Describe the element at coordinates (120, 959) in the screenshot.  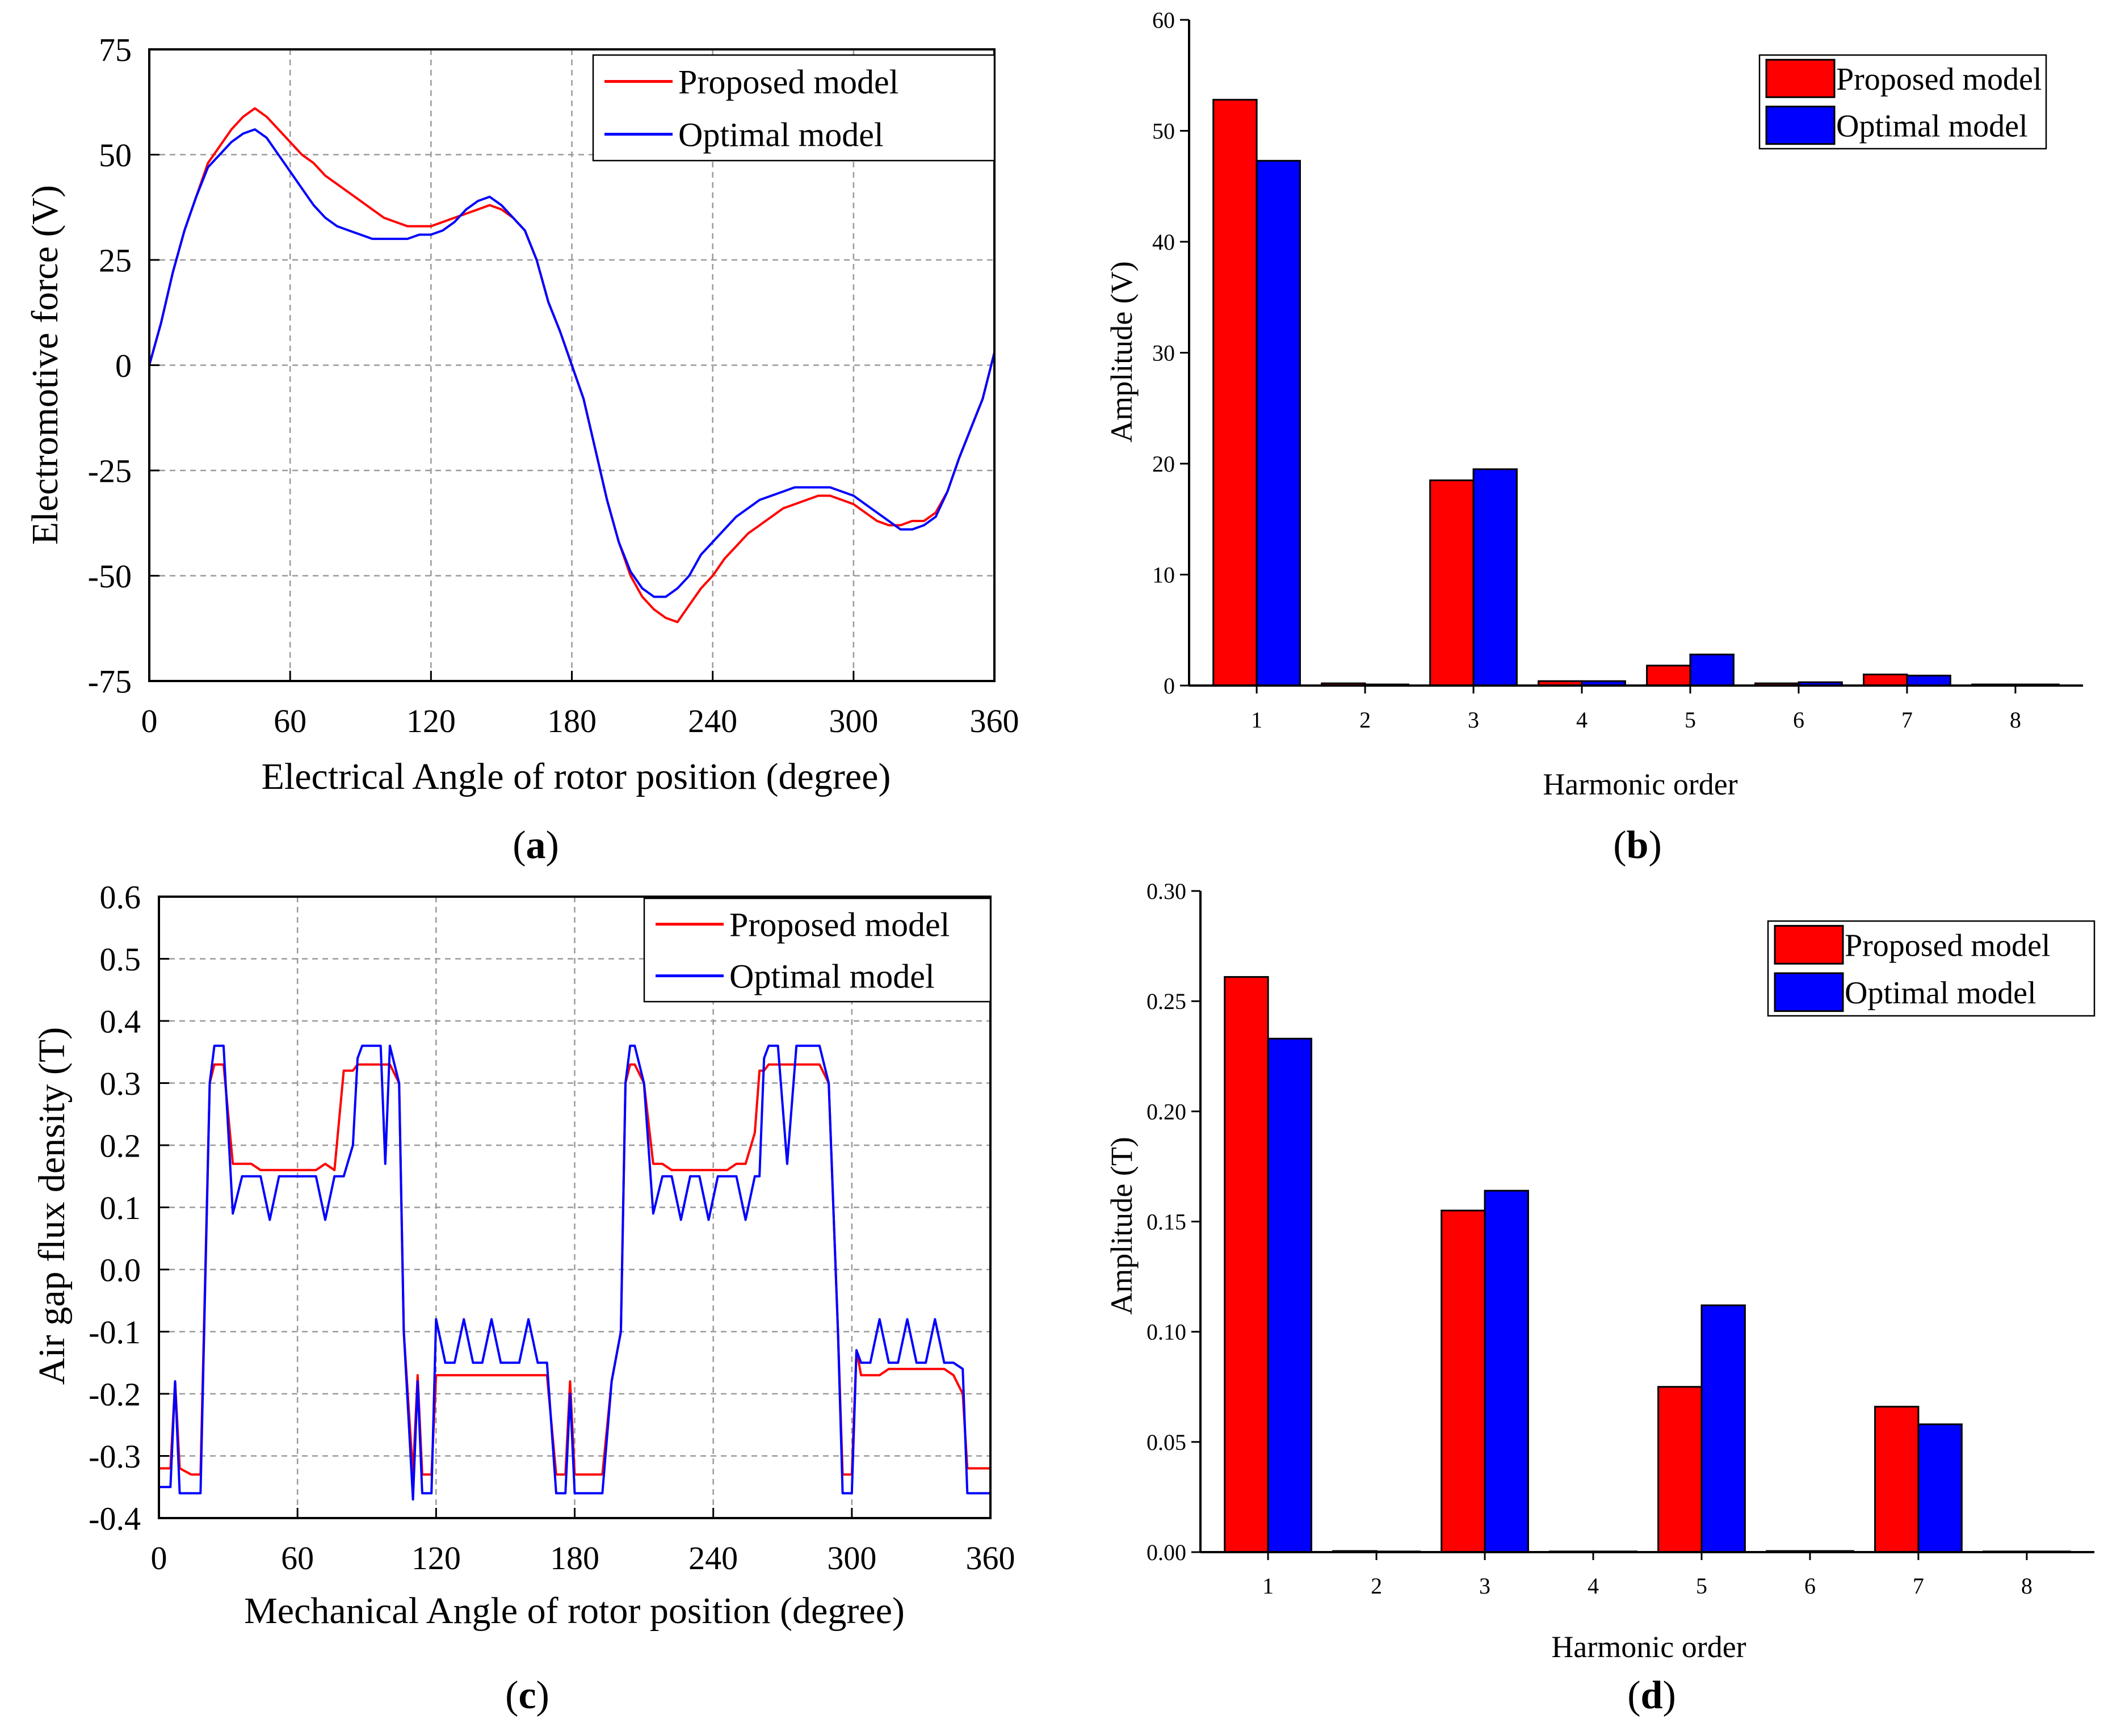
I see `y-tick-label: 0.5` at that location.